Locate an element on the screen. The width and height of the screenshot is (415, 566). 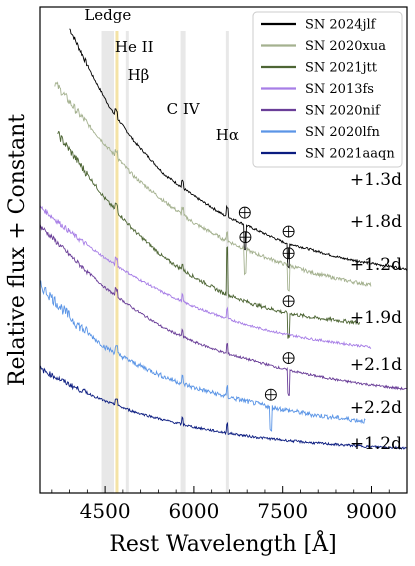
band-label: C IV is located at coordinates (184, 109).